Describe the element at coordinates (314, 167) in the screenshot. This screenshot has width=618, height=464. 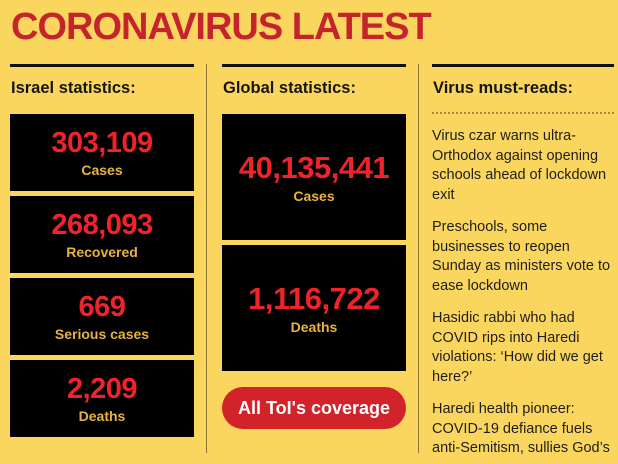
I see `stat-value: 40,135,441` at that location.